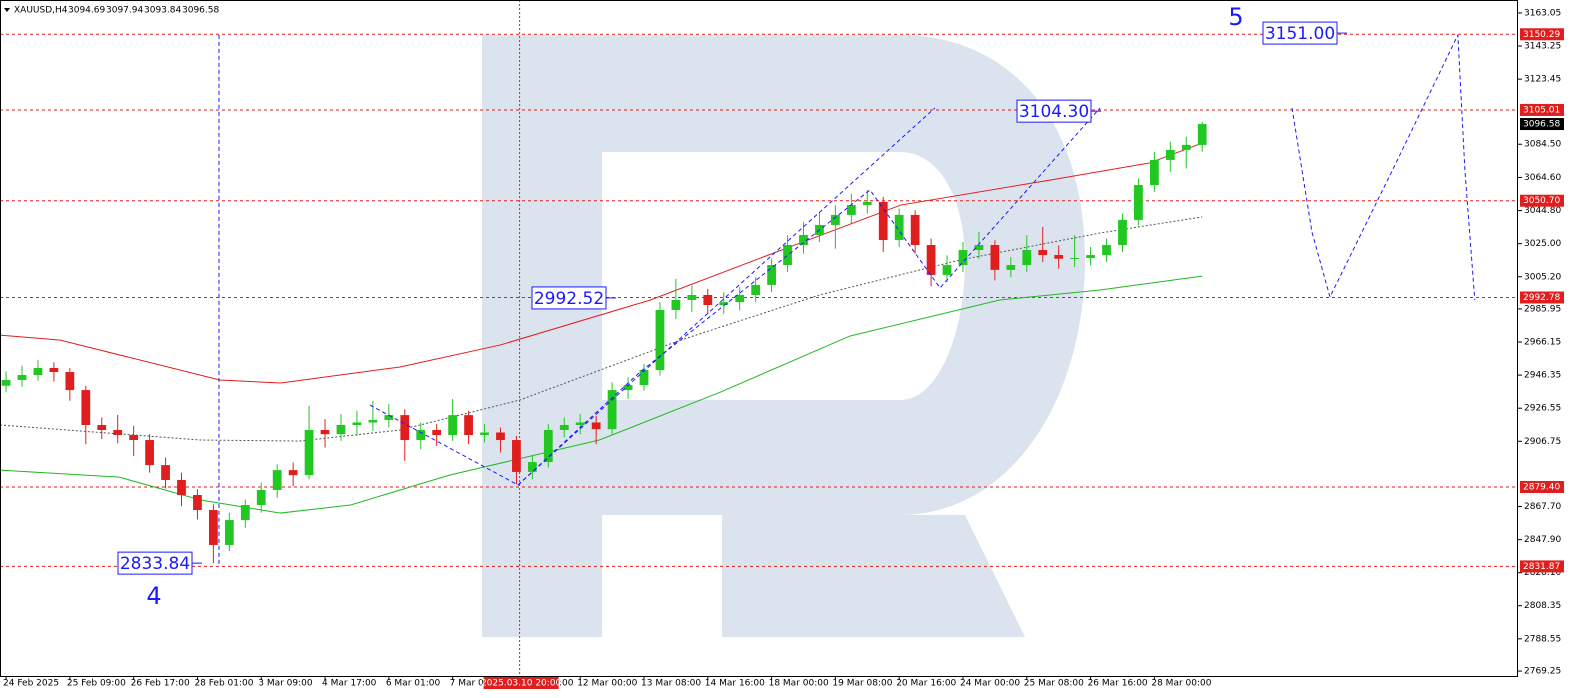 The width and height of the screenshot is (1578, 698). I want to click on y-tick-label: 3123.45, so click(1542, 80).